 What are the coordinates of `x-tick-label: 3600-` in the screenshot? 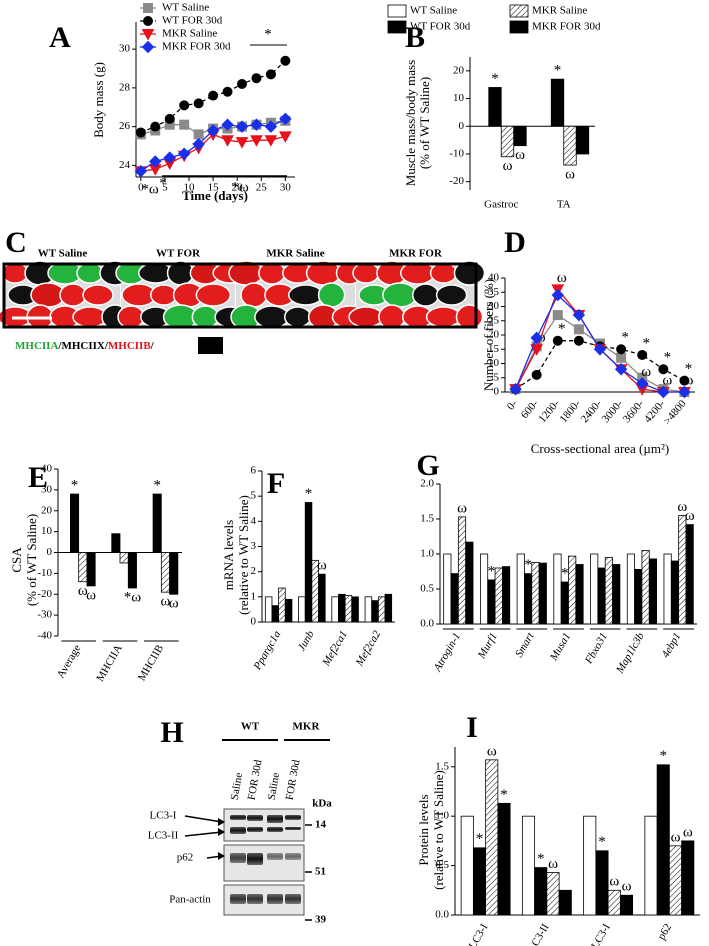 It's located at (634, 412).